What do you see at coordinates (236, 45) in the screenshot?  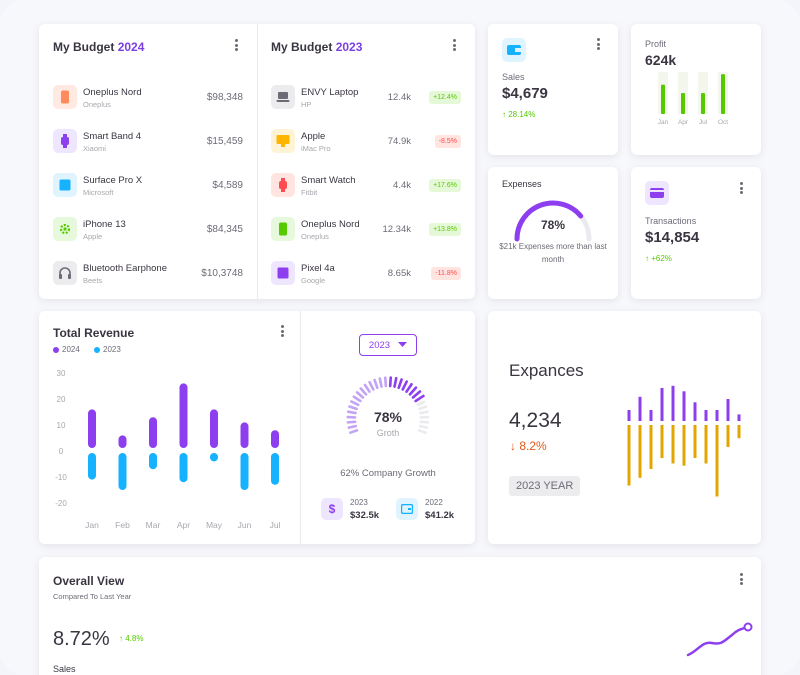 I see `budget-2024-menu-icon` at bounding box center [236, 45].